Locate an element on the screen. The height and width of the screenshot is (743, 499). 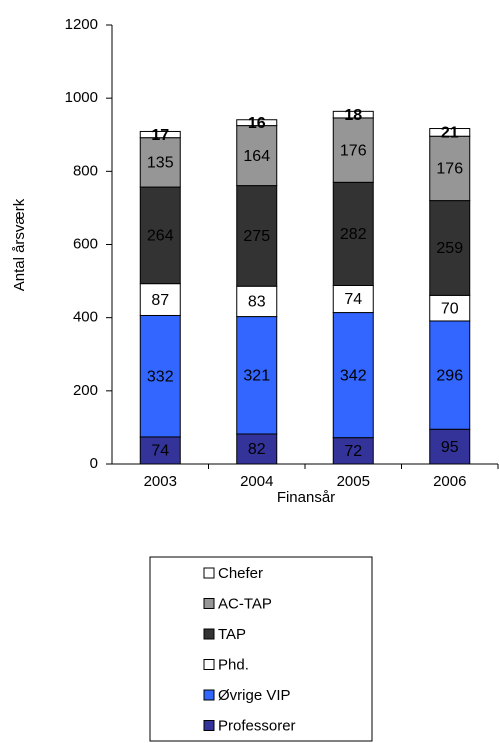
data-label: 135 is located at coordinates (160, 163).